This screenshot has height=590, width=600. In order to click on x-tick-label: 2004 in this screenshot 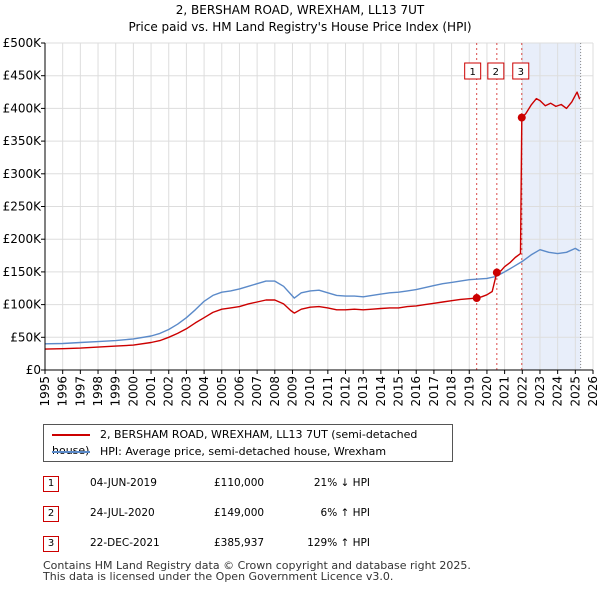, I will do `click(204, 391)`.